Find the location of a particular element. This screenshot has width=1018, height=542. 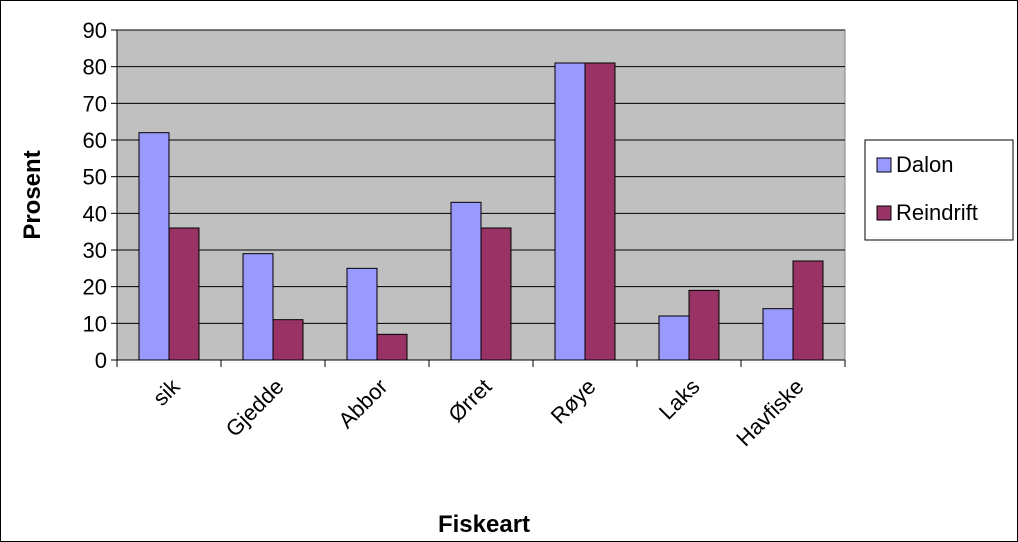

y-tick-label: 30 is located at coordinates (95, 250).